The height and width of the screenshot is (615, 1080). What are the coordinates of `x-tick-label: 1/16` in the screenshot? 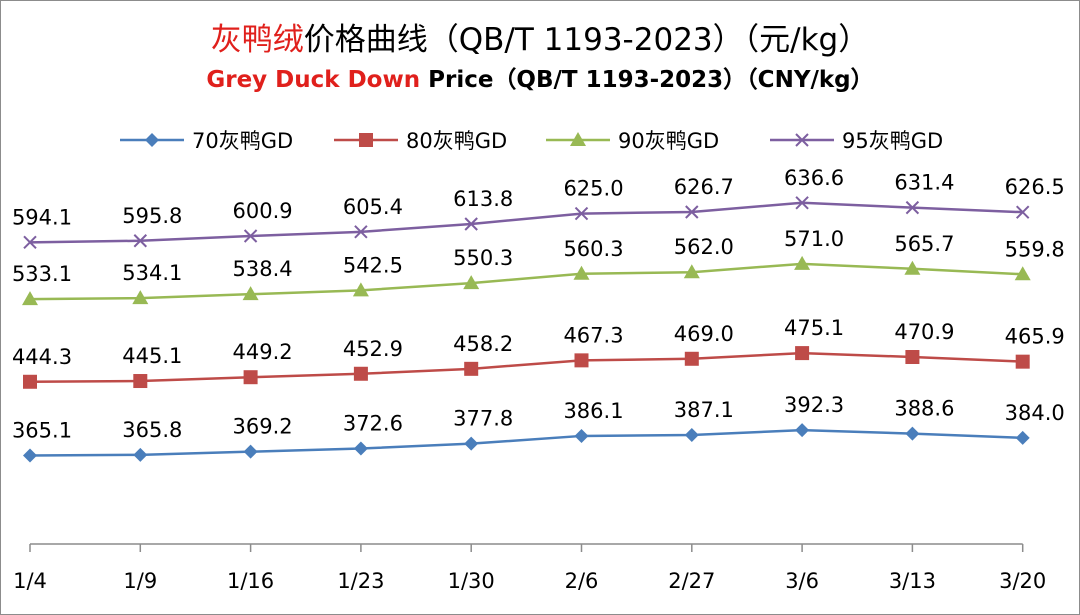 It's located at (250, 581).